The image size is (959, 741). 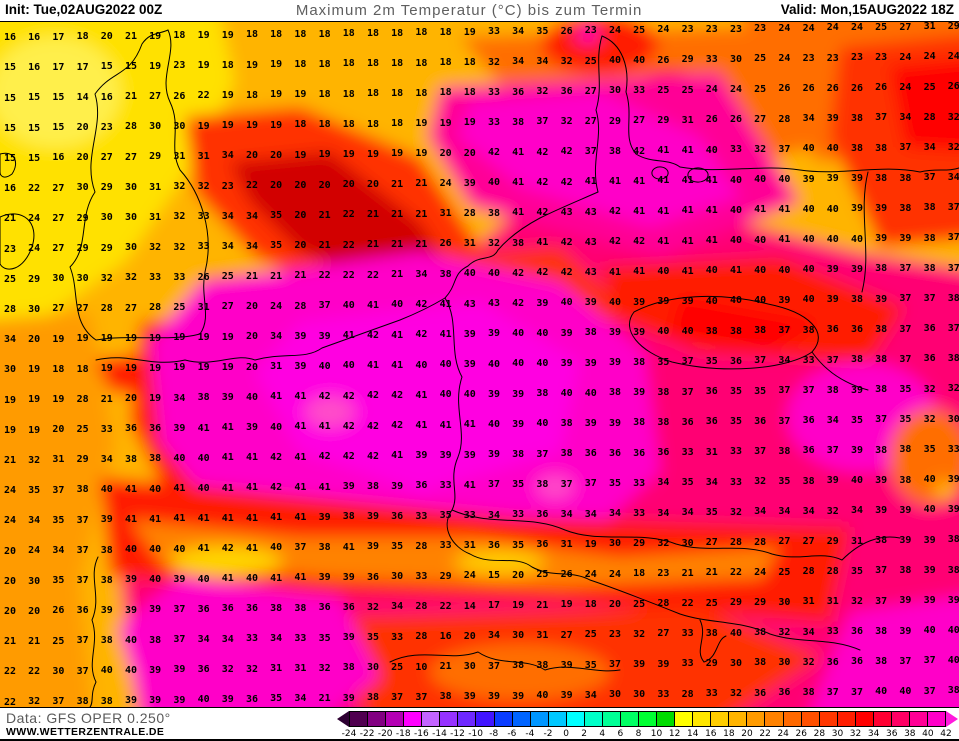 I want to click on grid-temperature-value: 10, so click(x=421, y=667).